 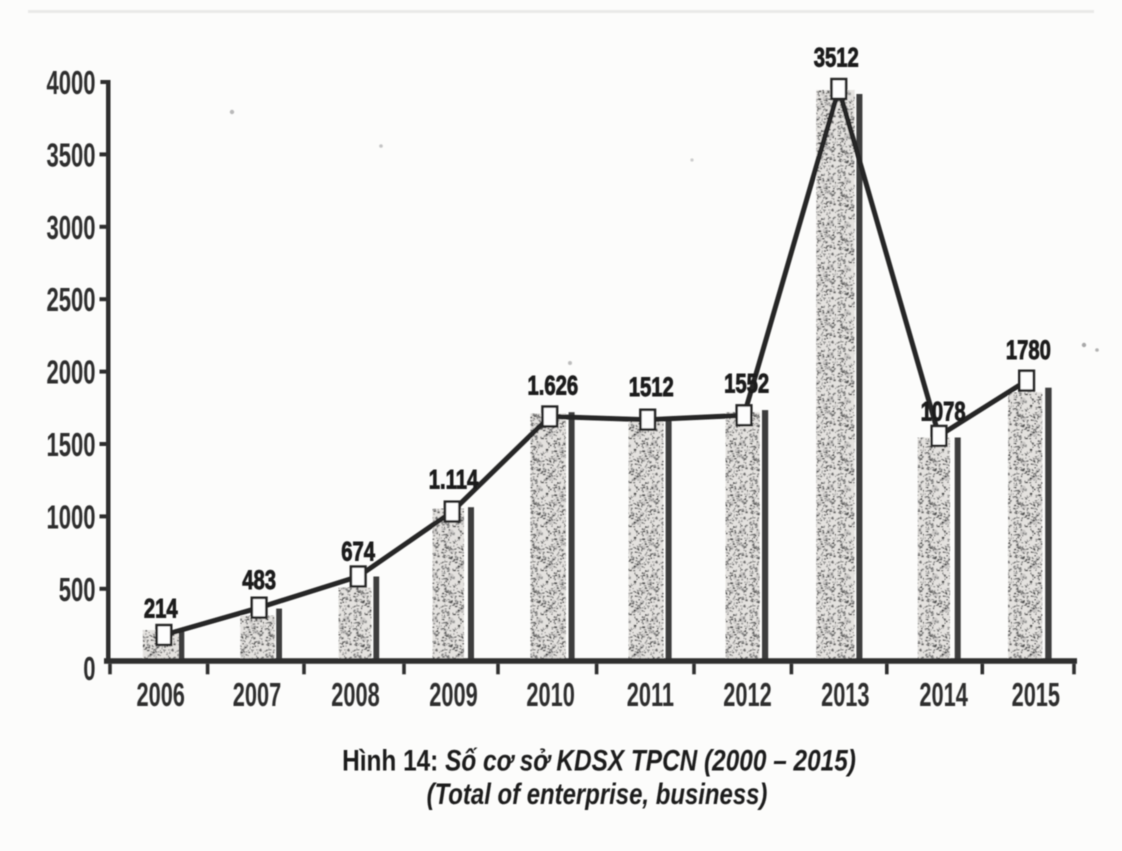 What do you see at coordinates (257, 694) in the screenshot?
I see `svg-text: 2007` at bounding box center [257, 694].